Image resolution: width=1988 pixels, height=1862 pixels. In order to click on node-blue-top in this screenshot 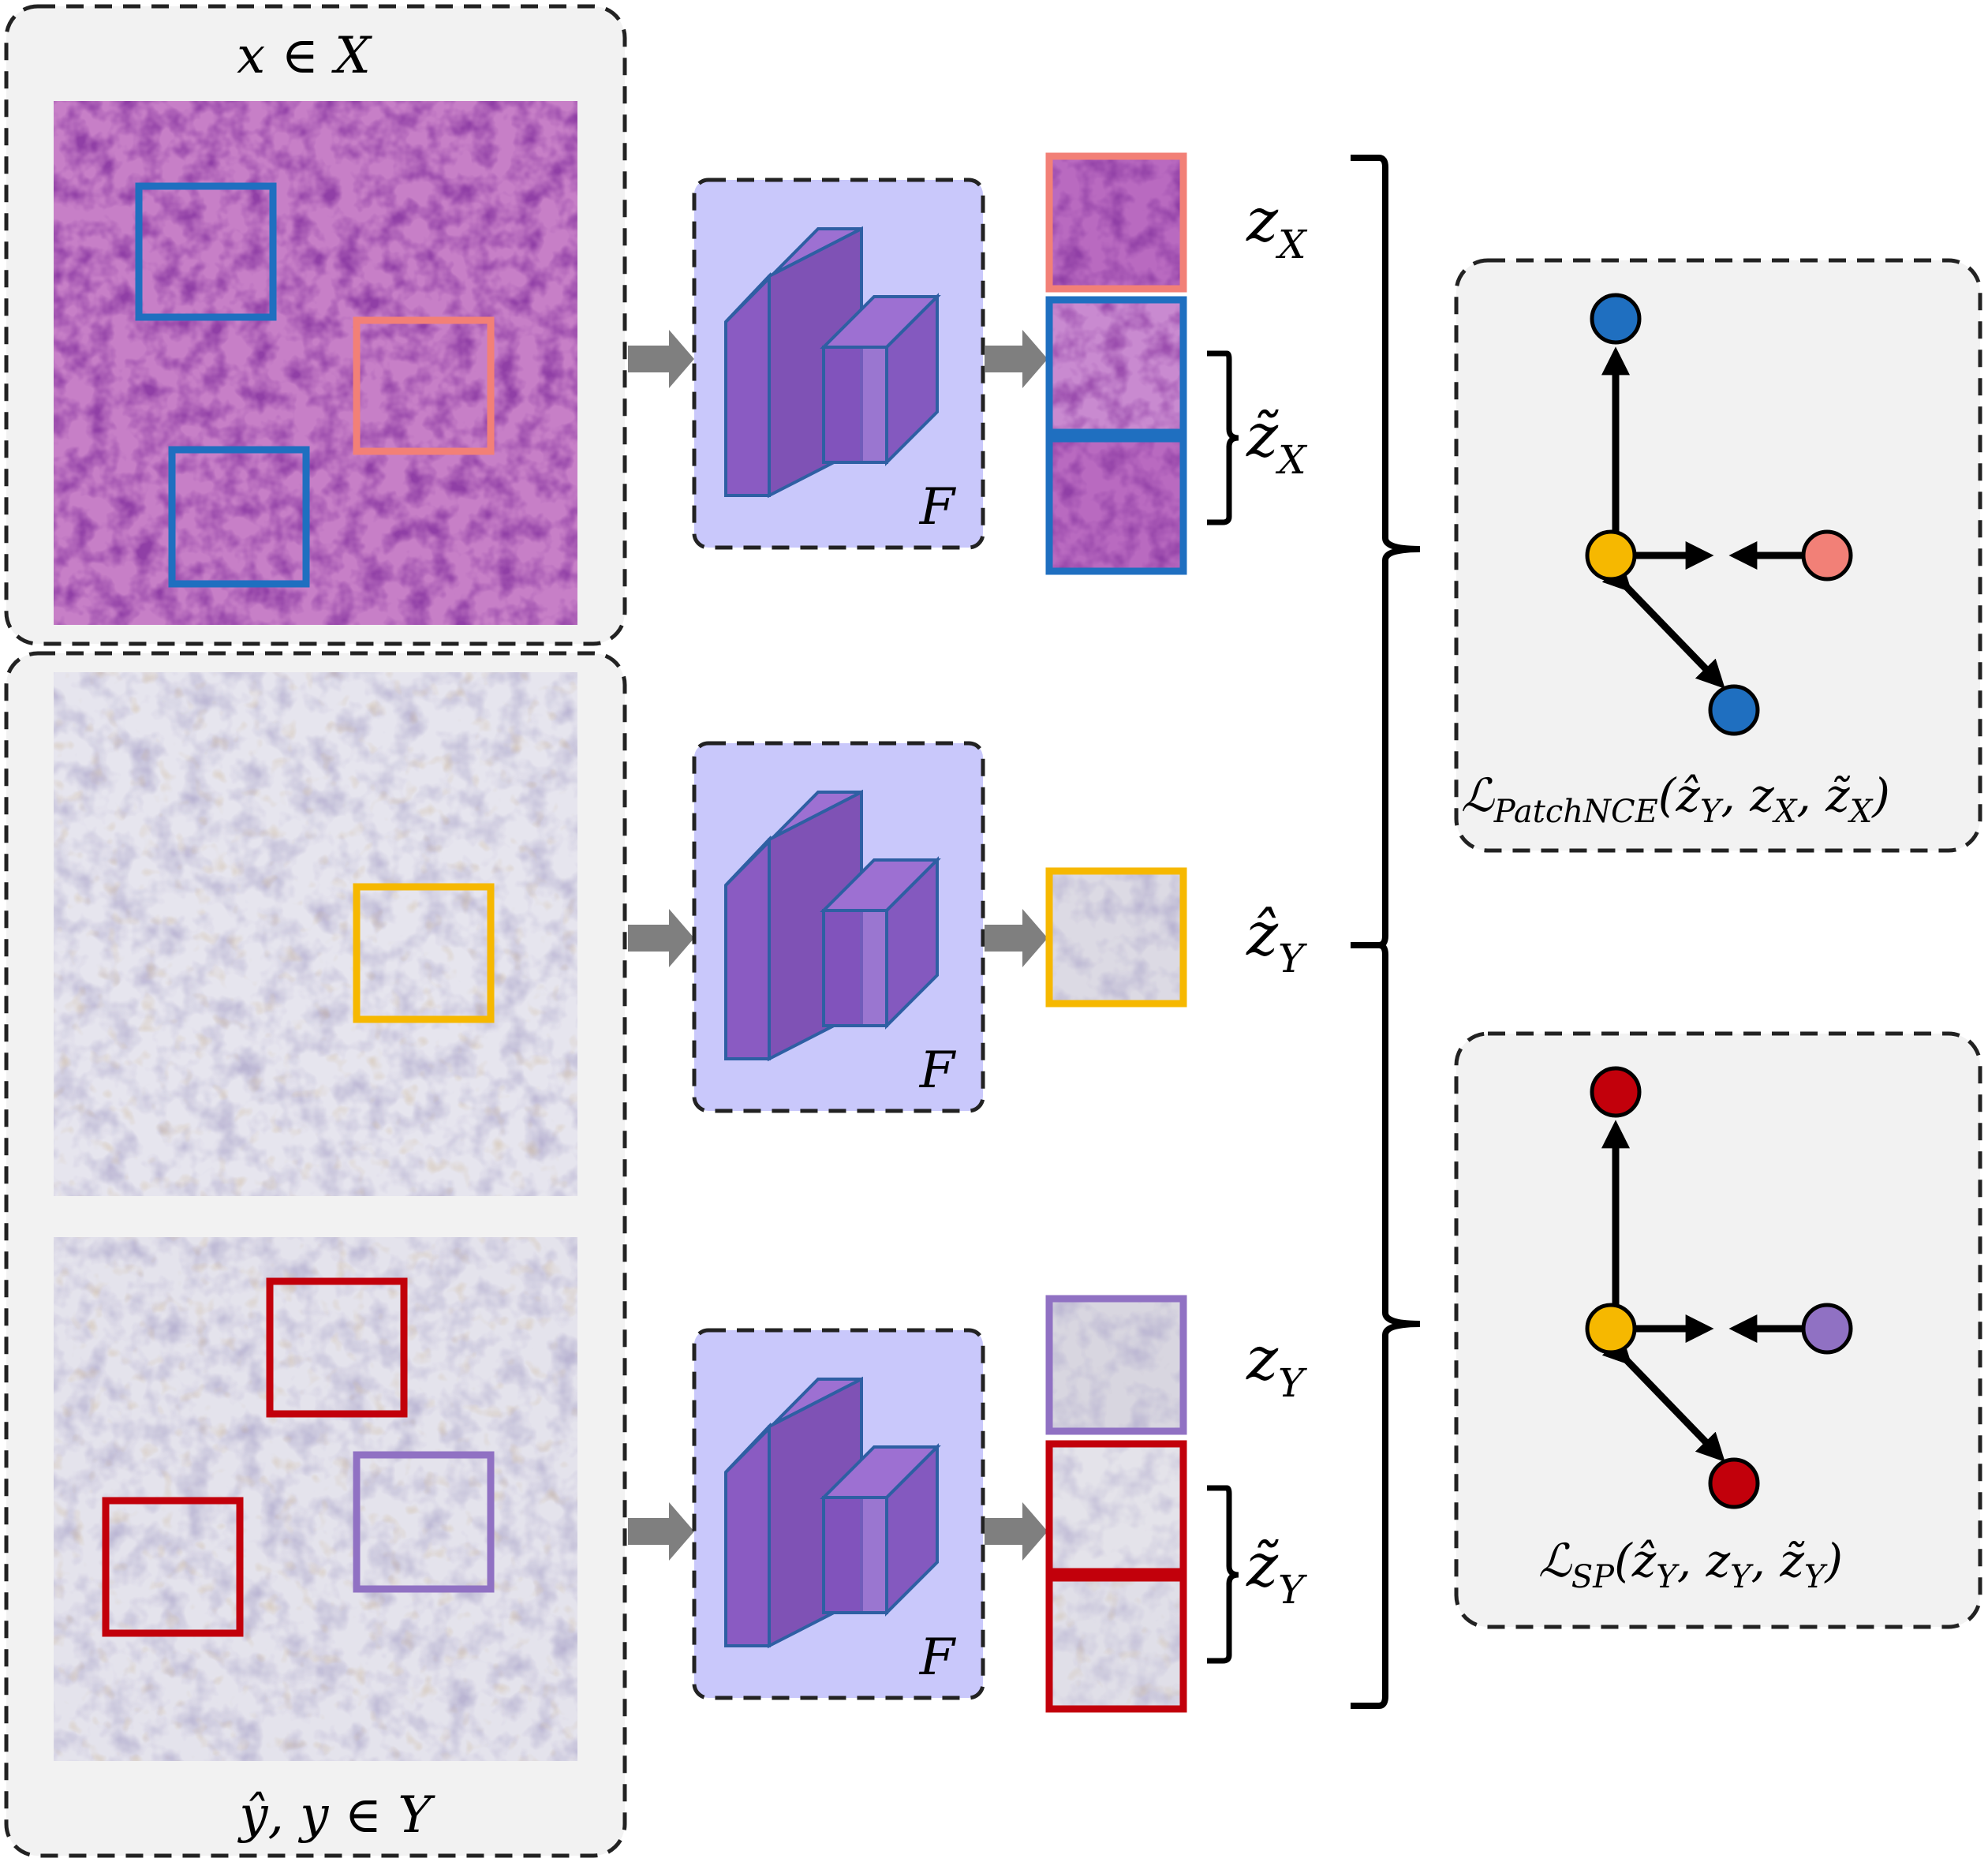, I will do `click(1616, 319)`.